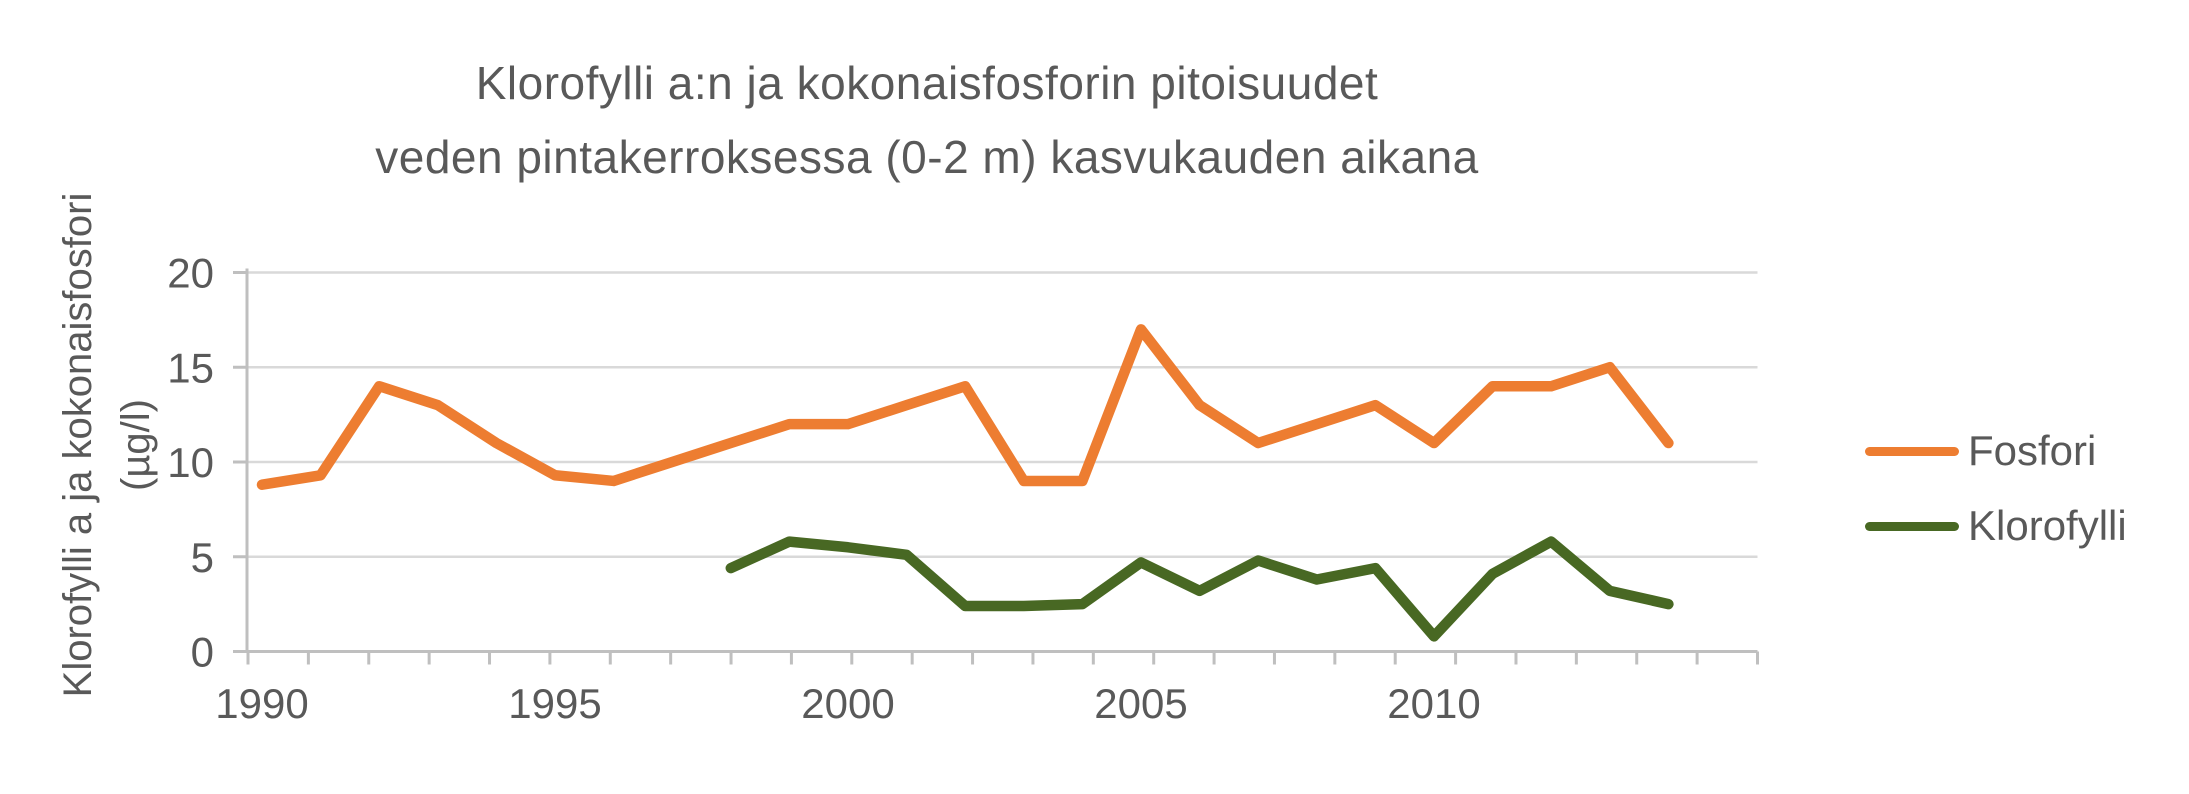 This screenshot has width=2189, height=794. I want to click on fosfori-line, so click(965, 407).